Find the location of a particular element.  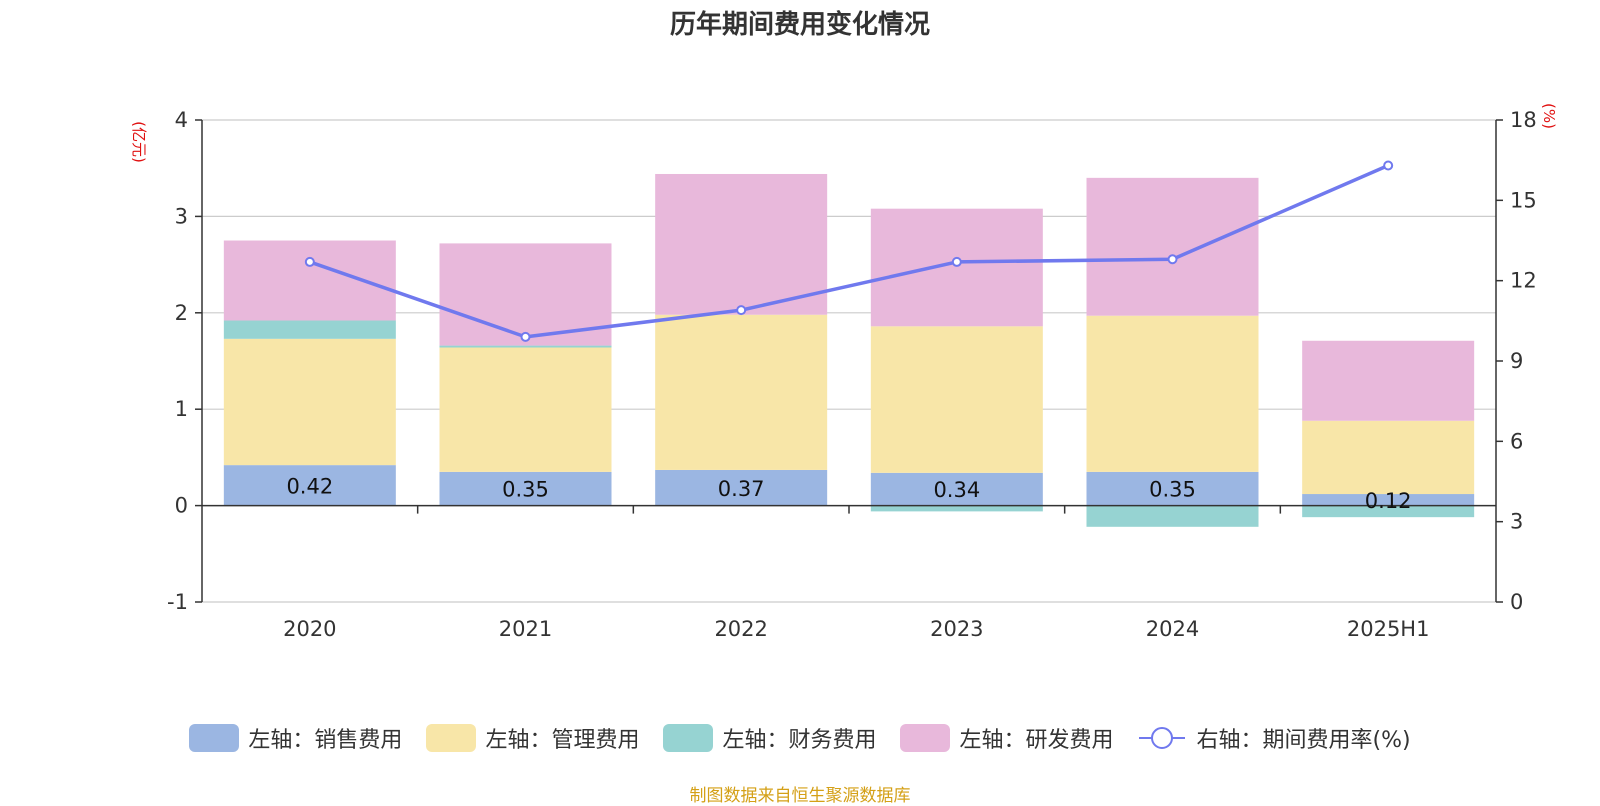

bar-data-label: 0.37 is located at coordinates (741, 489).